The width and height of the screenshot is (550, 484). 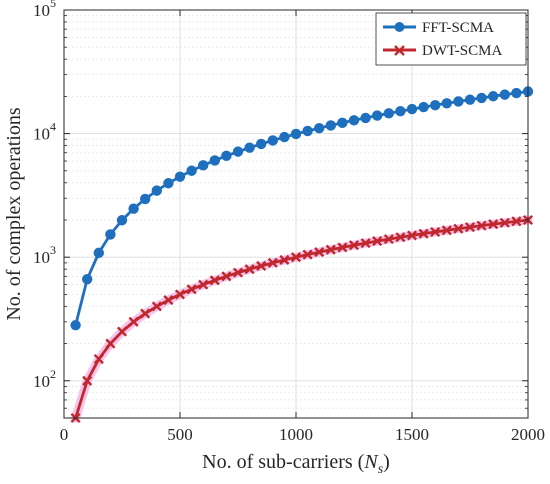 I want to click on y-tick-label-exponent: 2, so click(x=53, y=374).